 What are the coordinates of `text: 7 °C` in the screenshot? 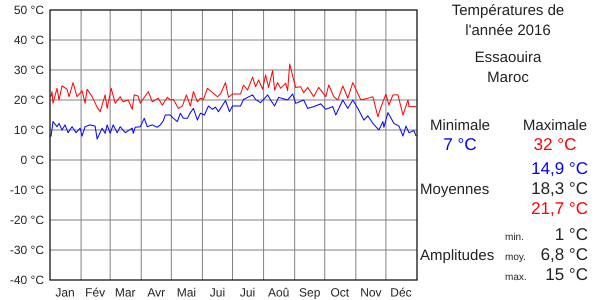 It's located at (460, 144).